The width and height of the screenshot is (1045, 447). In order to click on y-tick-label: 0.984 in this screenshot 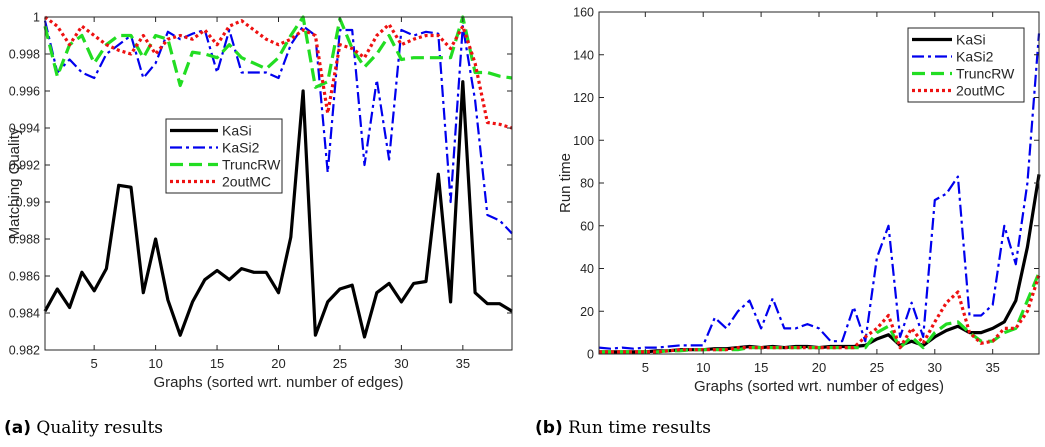, I will do `click(24, 314)`.